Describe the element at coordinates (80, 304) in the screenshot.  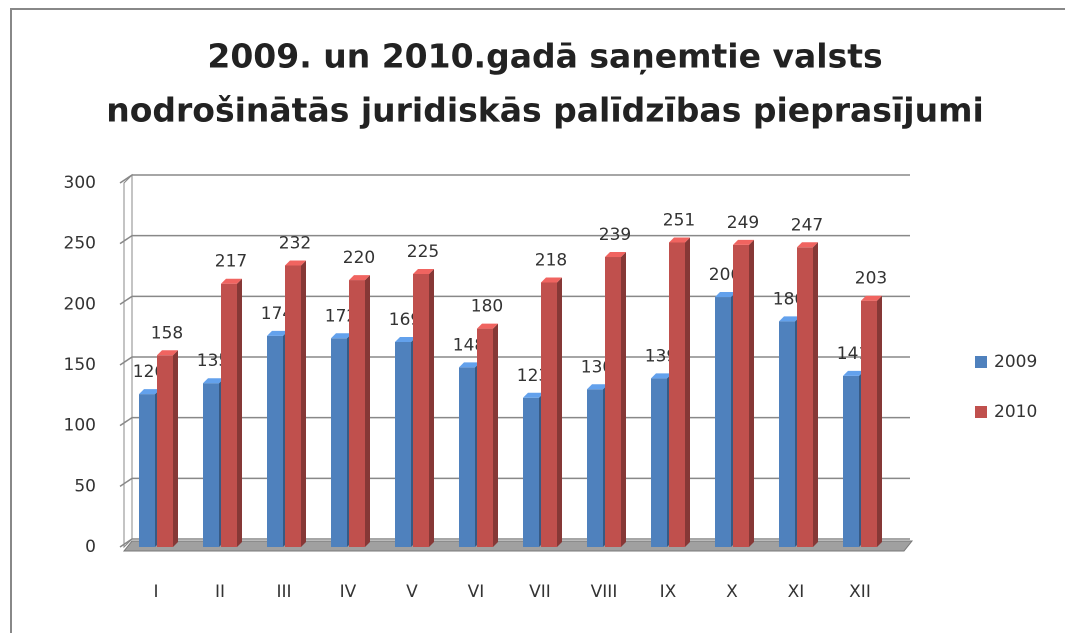
I see `y-tick-label: 200` at that location.